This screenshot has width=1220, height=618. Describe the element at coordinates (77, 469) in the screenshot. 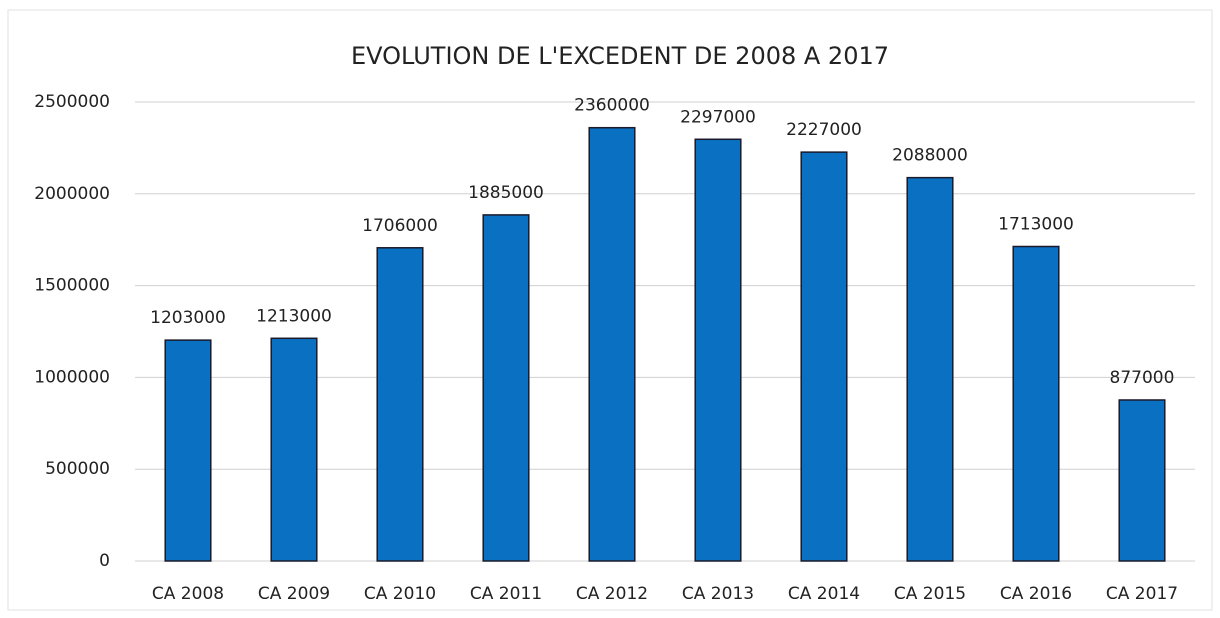

I see `y-tick-label: 500000` at that location.